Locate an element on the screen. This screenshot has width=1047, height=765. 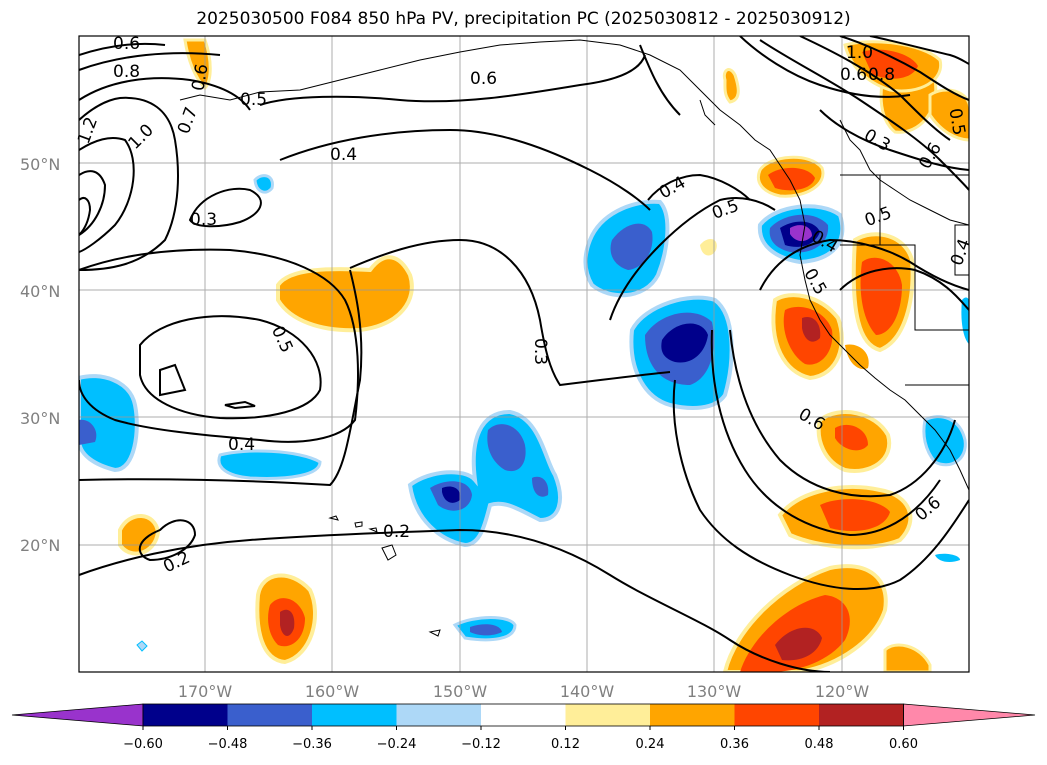
colorbar-tick-label: −0.12 is located at coordinates (481, 744).